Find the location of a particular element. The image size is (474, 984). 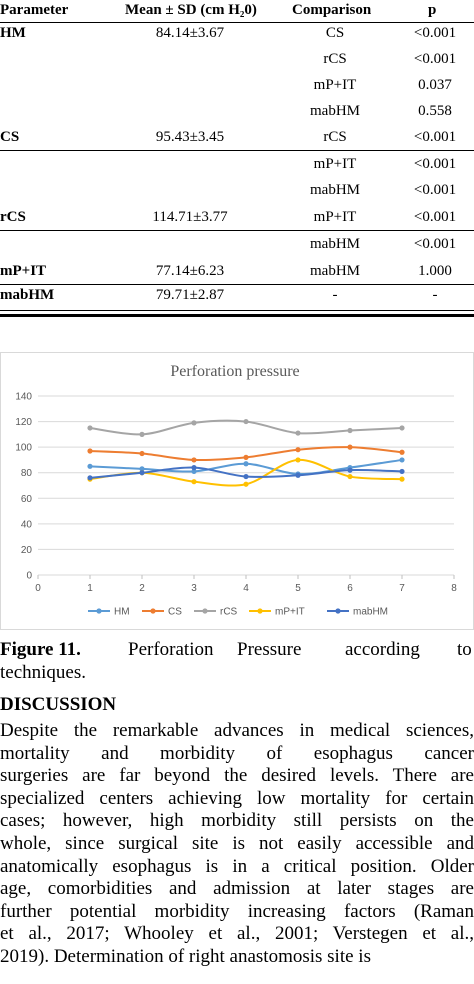

cell-p: - is located at coordinates (435, 295).